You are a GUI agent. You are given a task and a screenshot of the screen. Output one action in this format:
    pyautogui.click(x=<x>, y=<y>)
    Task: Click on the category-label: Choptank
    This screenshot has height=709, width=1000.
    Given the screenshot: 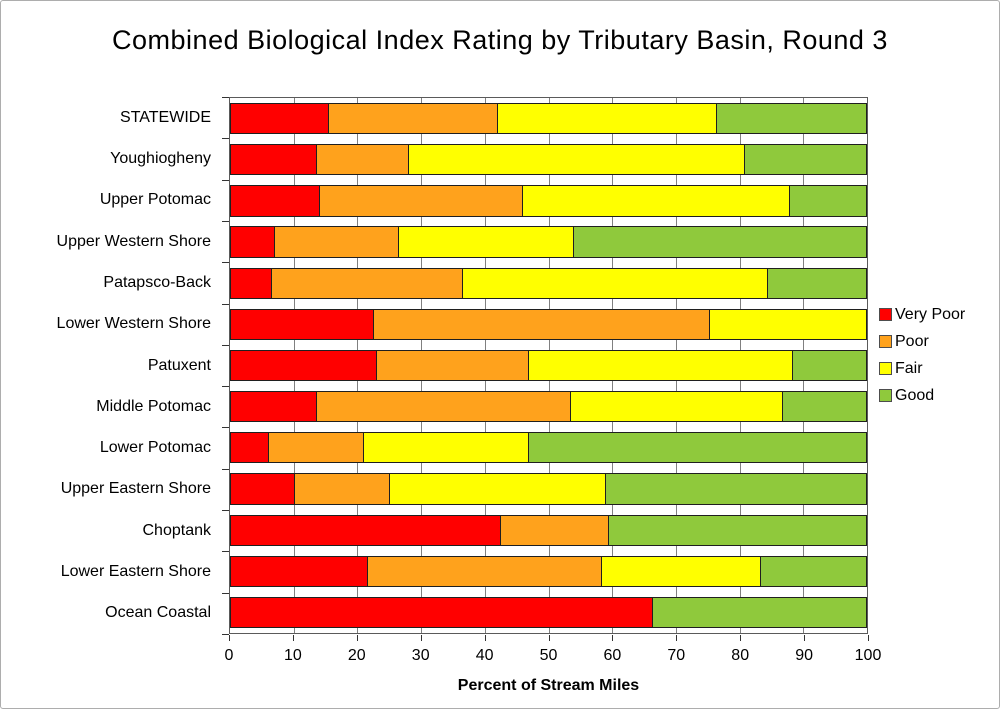 What is the action you would take?
    pyautogui.click(x=177, y=530)
    